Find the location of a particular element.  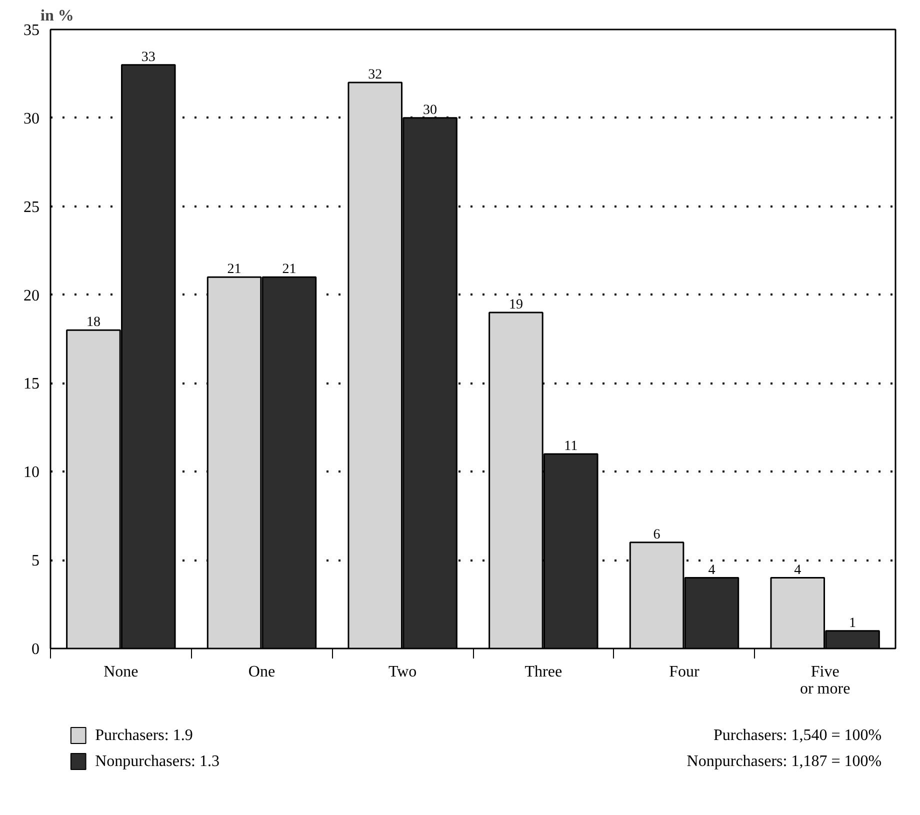

y-tick-label: 35 is located at coordinates (32, 30).